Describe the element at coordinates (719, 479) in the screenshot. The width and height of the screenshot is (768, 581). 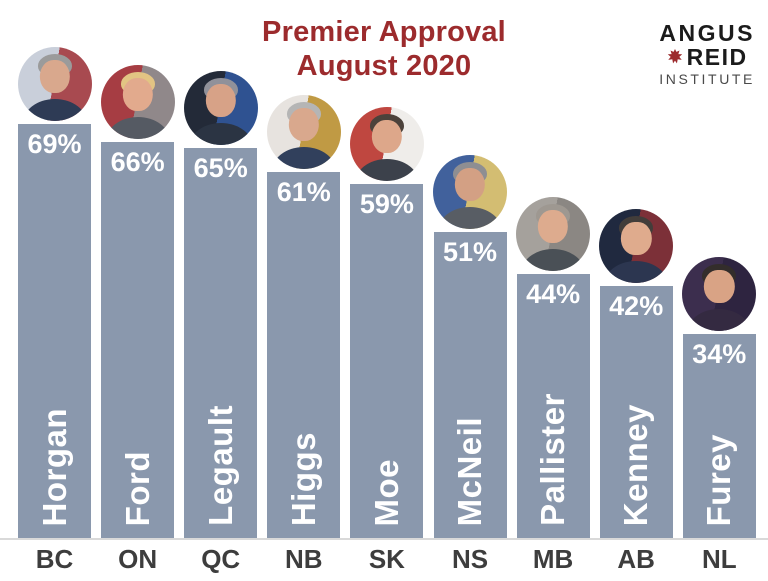
I see `premier-name-label: Furey` at that location.